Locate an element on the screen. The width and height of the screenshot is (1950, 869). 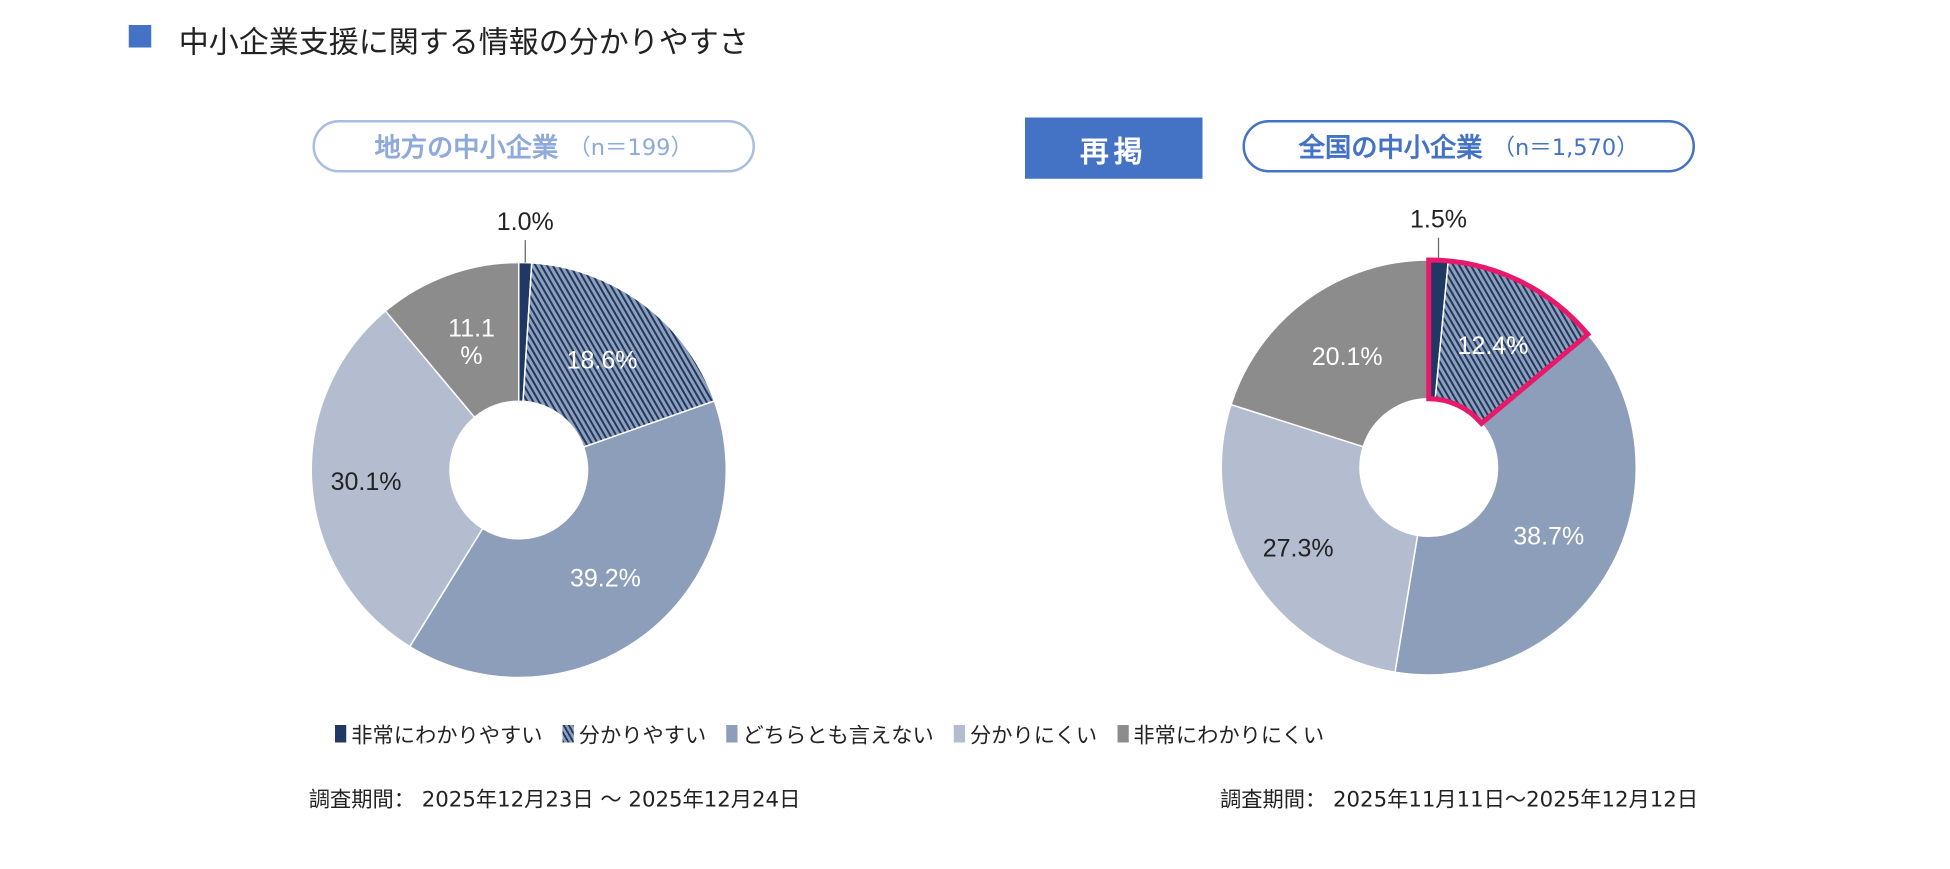
right-chart-title-text: 全国の中小企業 is located at coordinates (1390, 147).